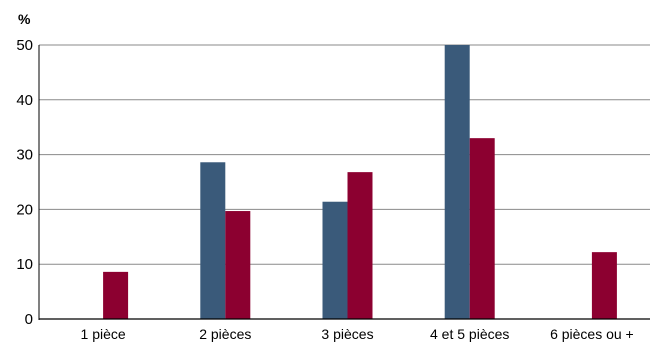 The width and height of the screenshot is (650, 343). Describe the element at coordinates (24, 45) in the screenshot. I see `y-tick-label: 50` at that location.